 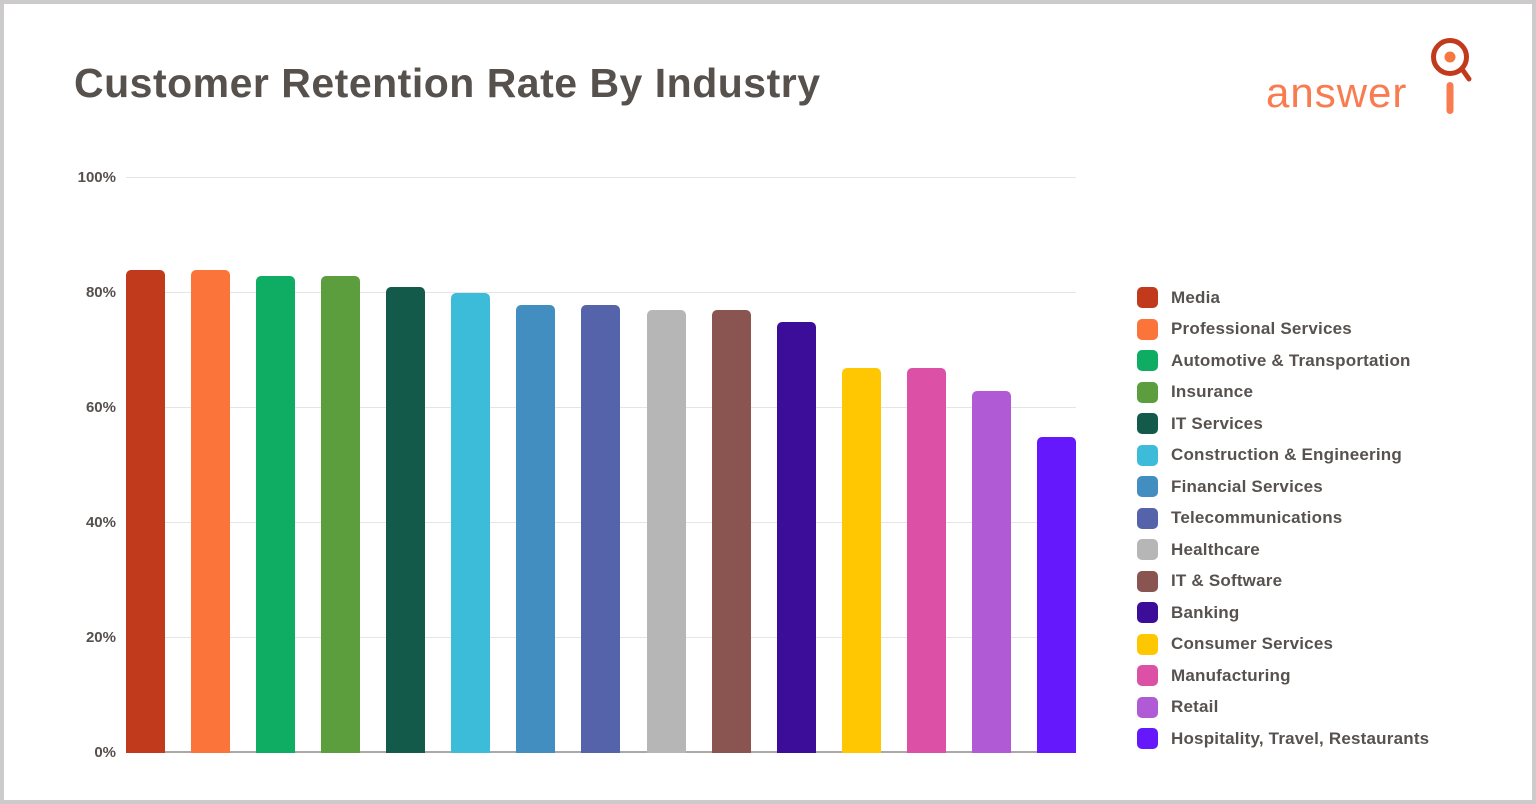 I want to click on legend-label: Hospitality, Travel, Restaurants, so click(x=1300, y=738).